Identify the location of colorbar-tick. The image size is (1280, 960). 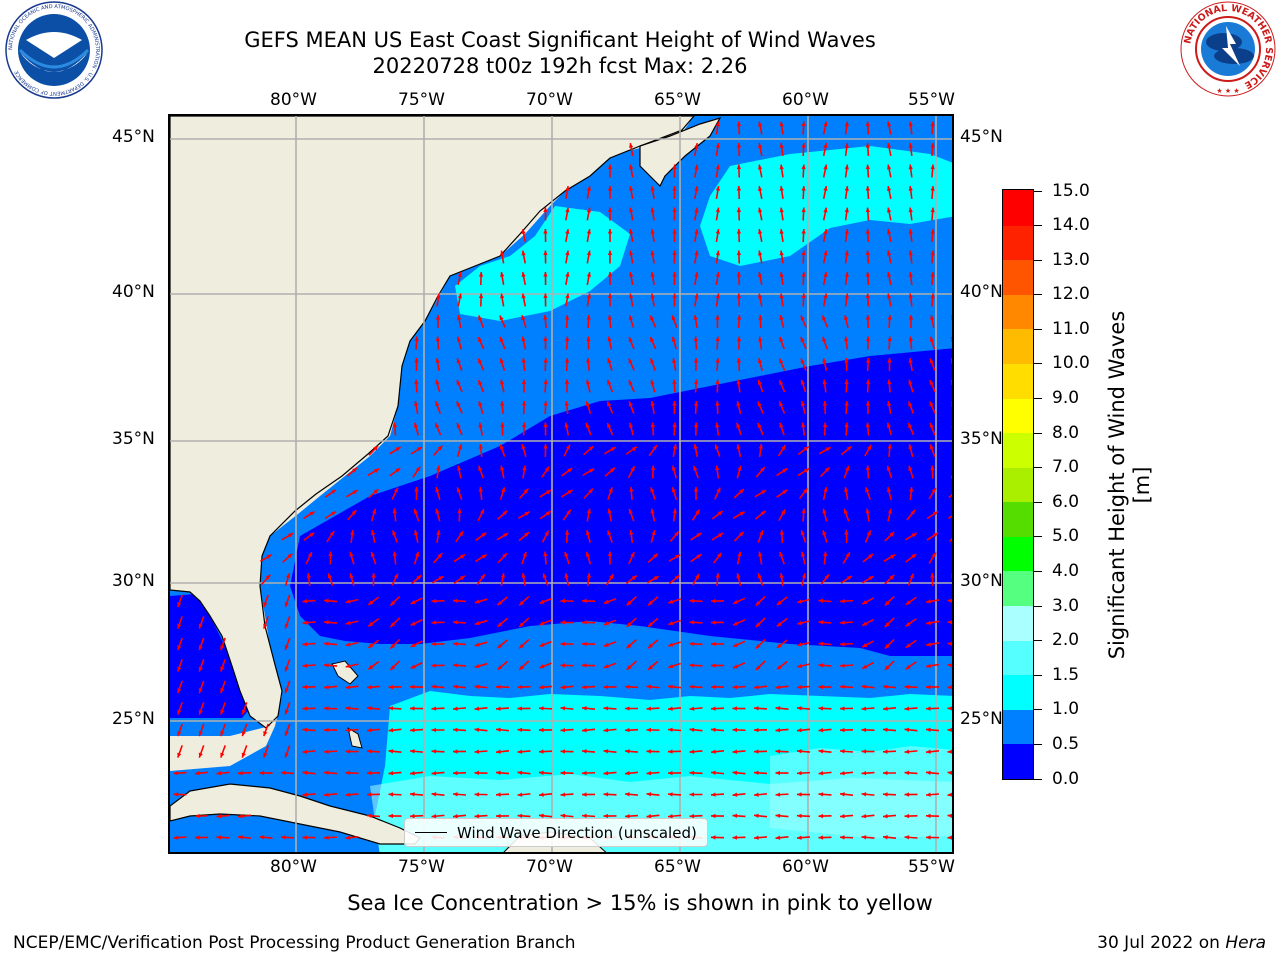
(1038, 295).